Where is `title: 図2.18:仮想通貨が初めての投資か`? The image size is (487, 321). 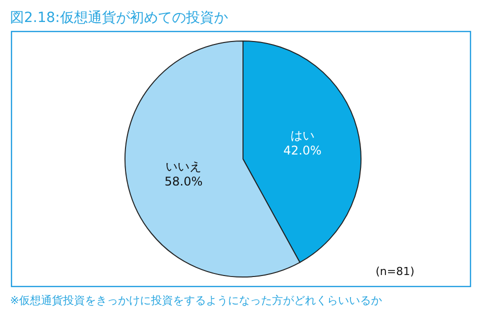
title: 図2.18:仮想通貨が初めての投資か is located at coordinates (119, 18).